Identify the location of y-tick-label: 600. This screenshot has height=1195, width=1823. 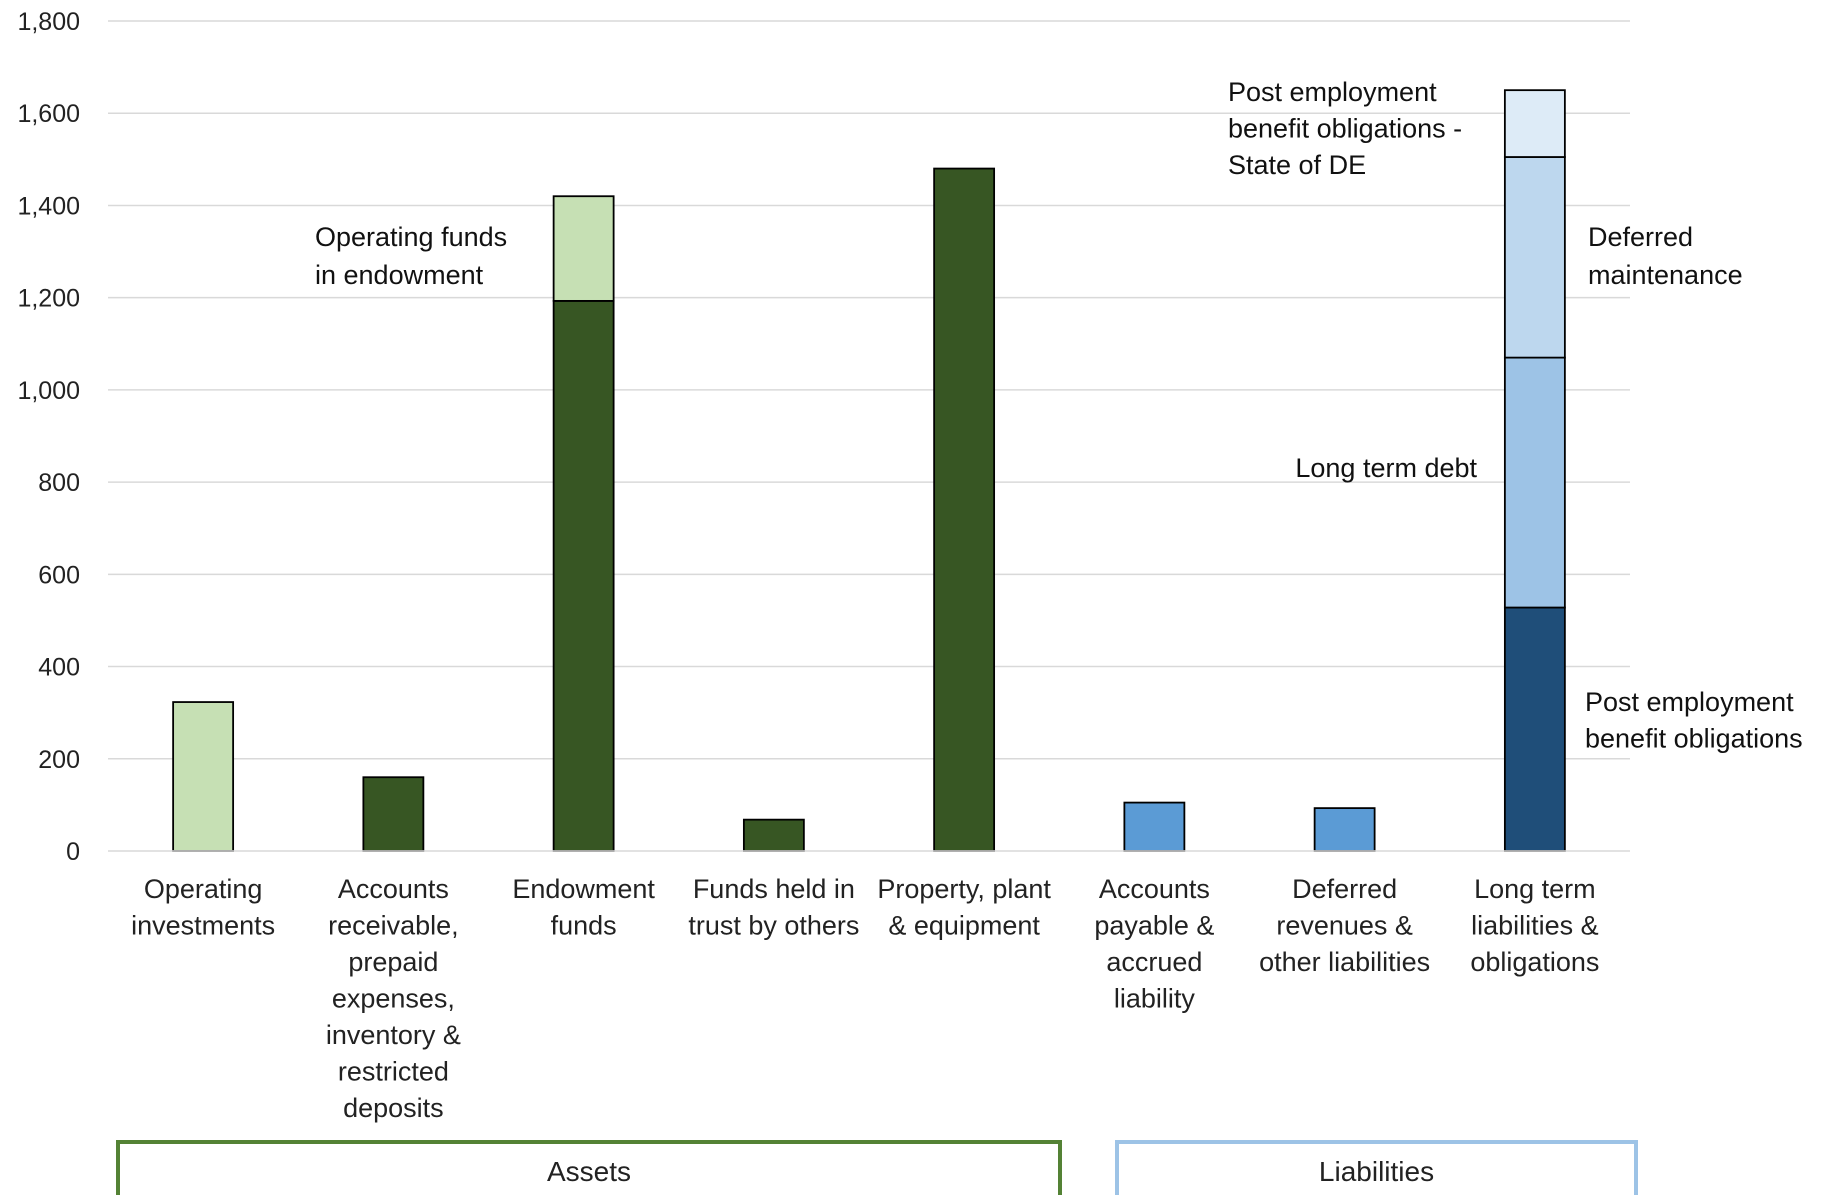
(59, 575).